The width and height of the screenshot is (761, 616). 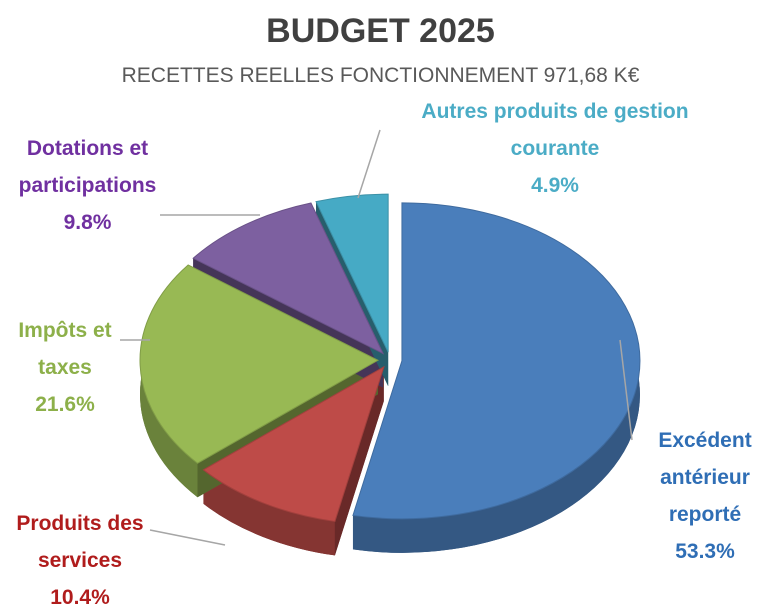 I want to click on data-label: Impôts et taxes 21.6%, so click(x=65, y=367).